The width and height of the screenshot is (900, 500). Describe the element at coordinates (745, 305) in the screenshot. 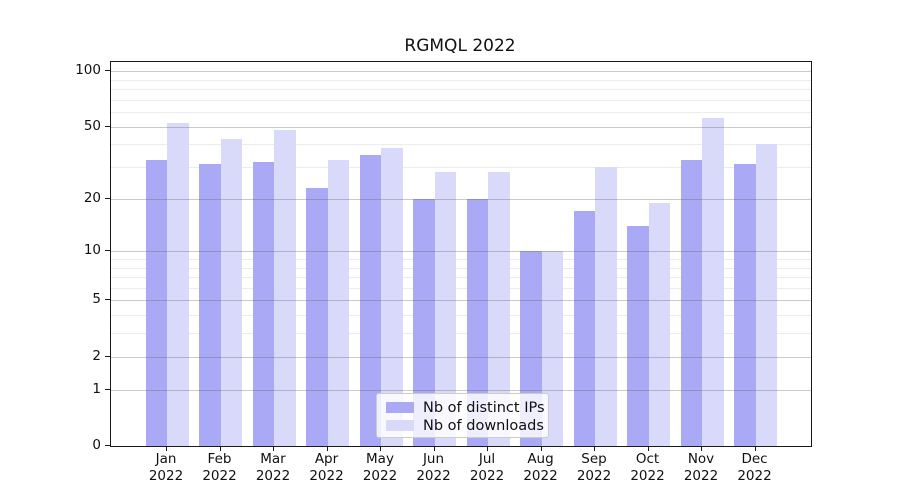

I see `bar-dec-ips` at that location.